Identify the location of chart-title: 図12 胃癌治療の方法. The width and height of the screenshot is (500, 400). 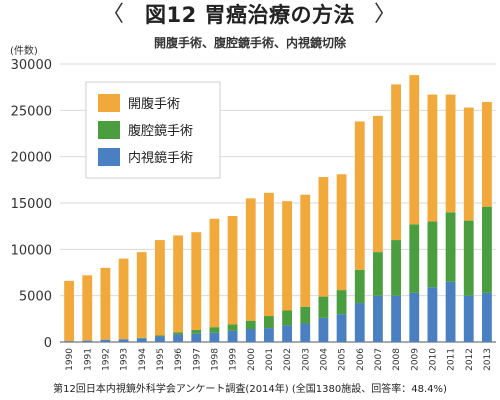
(250, 15).